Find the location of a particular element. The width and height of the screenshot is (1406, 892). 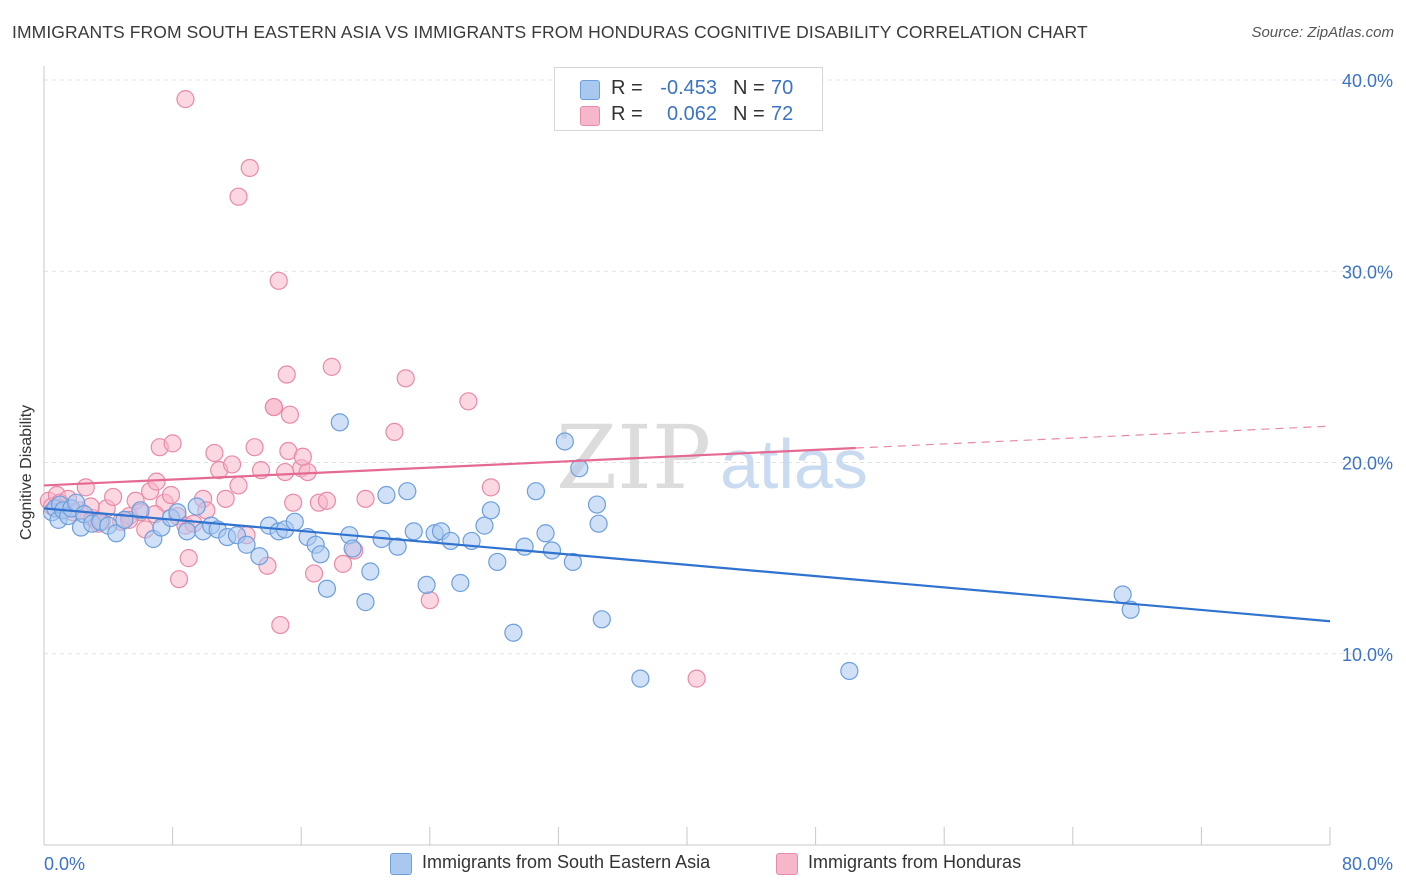

watermark: ZIP atlas is located at coordinates (712, 457).